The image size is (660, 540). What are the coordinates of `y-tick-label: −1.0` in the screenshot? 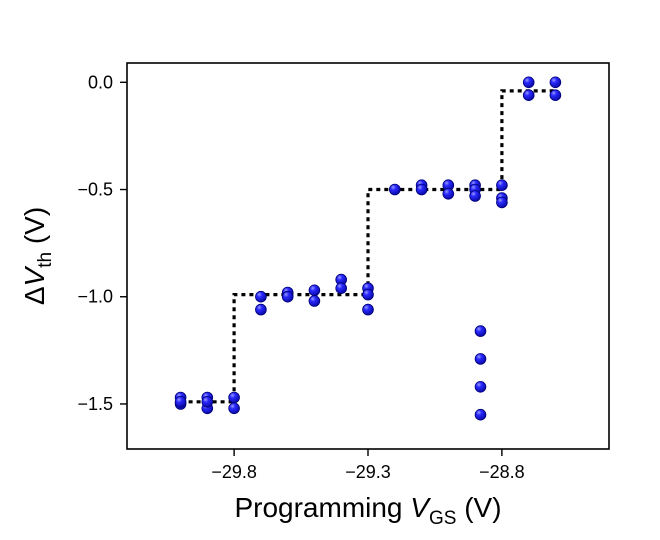 It's located at (95, 297).